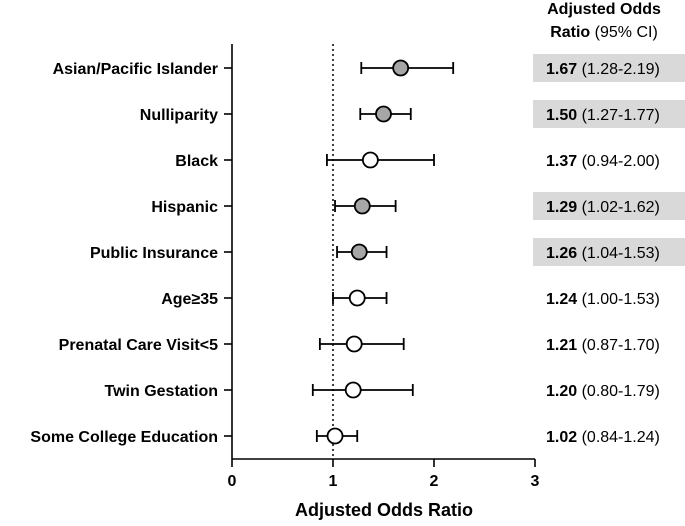 This screenshot has width=685, height=526. I want to click on forest-row: Asian/Pacific Islander, so click(254, 68).